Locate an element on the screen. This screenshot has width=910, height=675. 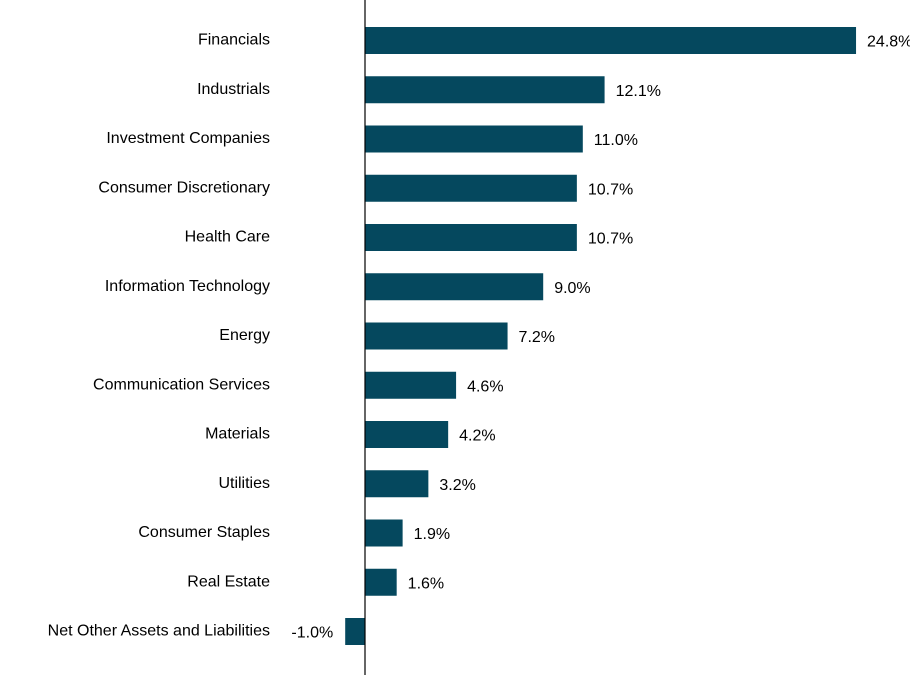
category-label: Communication Services is located at coordinates (181, 384).